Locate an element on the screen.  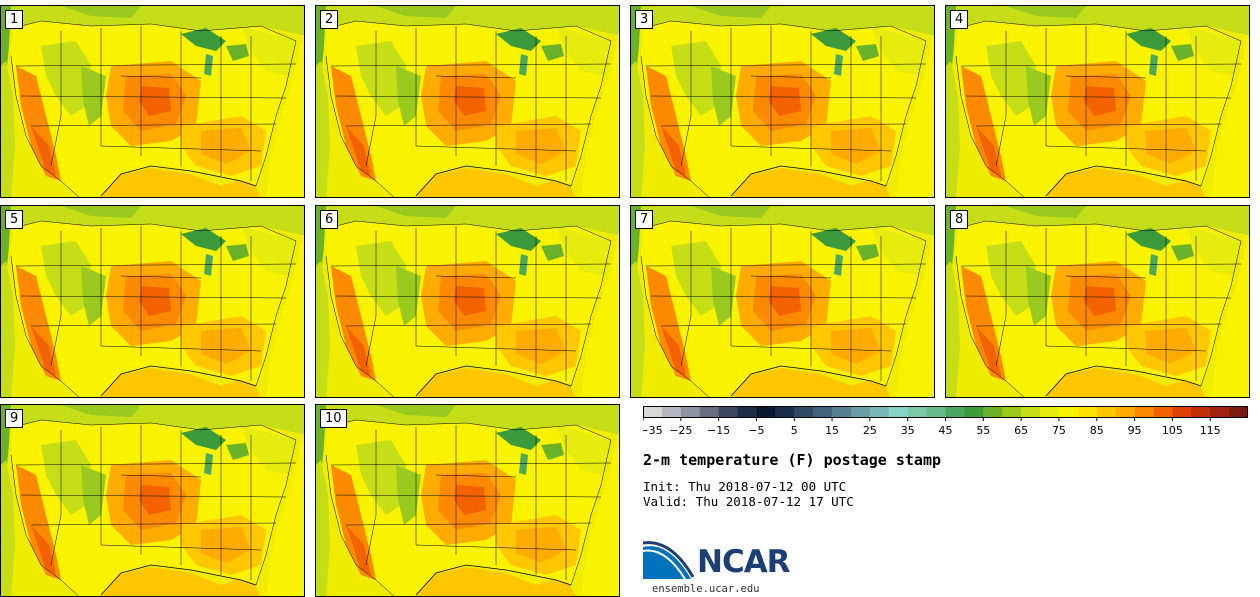
colorbar-tick-label: 115 is located at coordinates (1210, 430).